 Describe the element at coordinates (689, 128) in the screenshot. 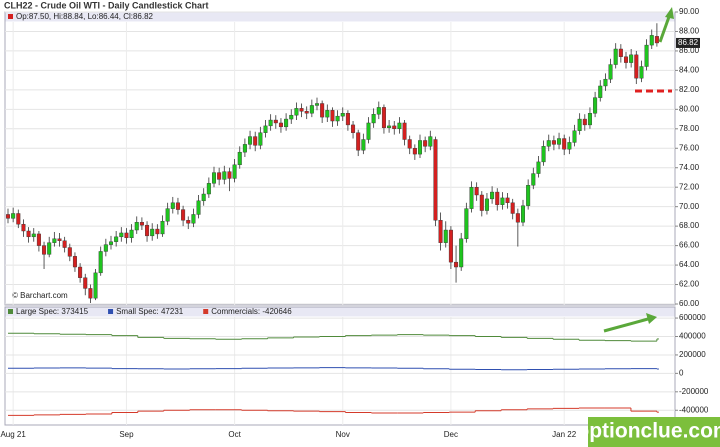

I see `y-tick-label: 78.00` at that location.